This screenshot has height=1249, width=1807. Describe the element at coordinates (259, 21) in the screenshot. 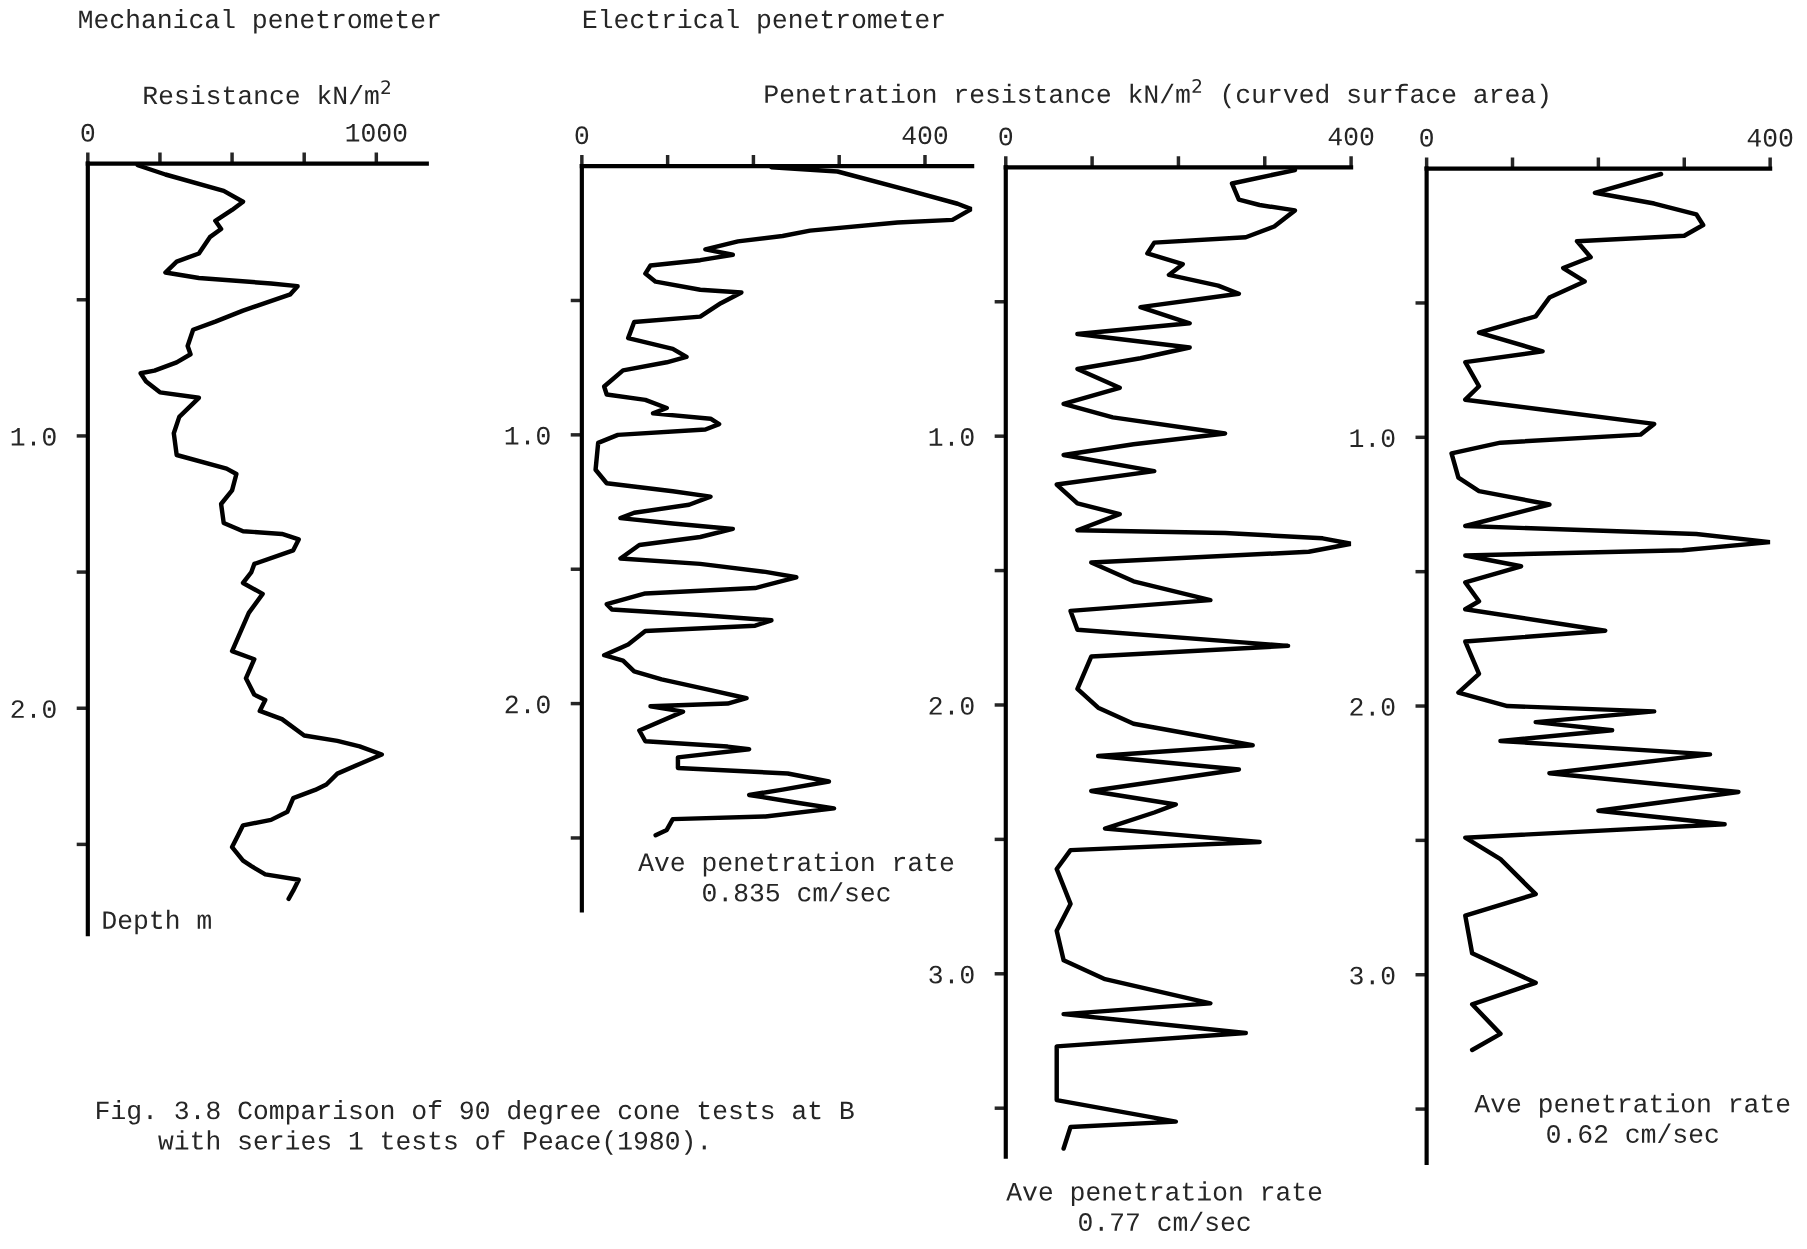

I see `chart-title: Mechanical penetrometer` at that location.